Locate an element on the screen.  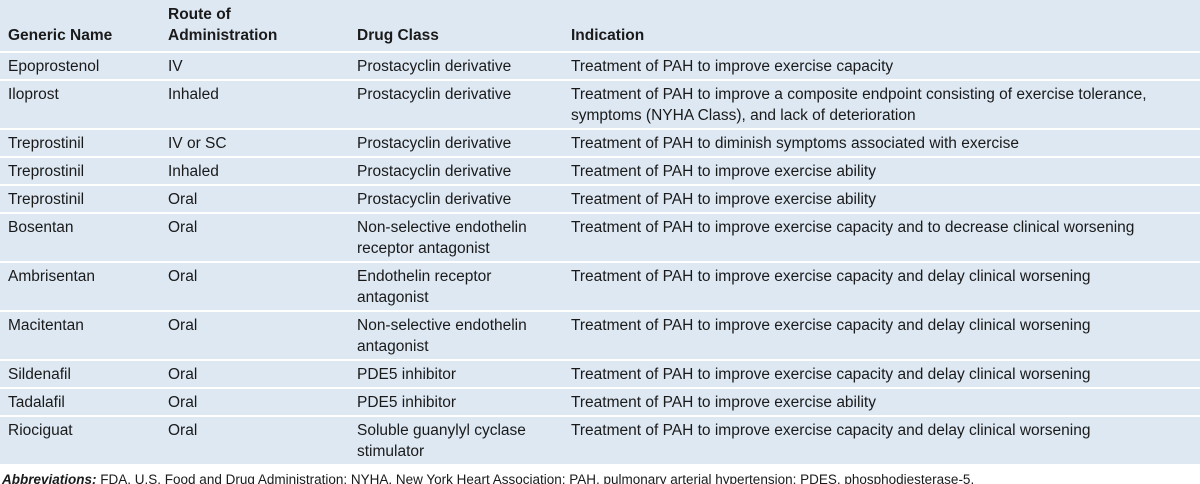
table-cell: Iloprost is located at coordinates (80, 104).